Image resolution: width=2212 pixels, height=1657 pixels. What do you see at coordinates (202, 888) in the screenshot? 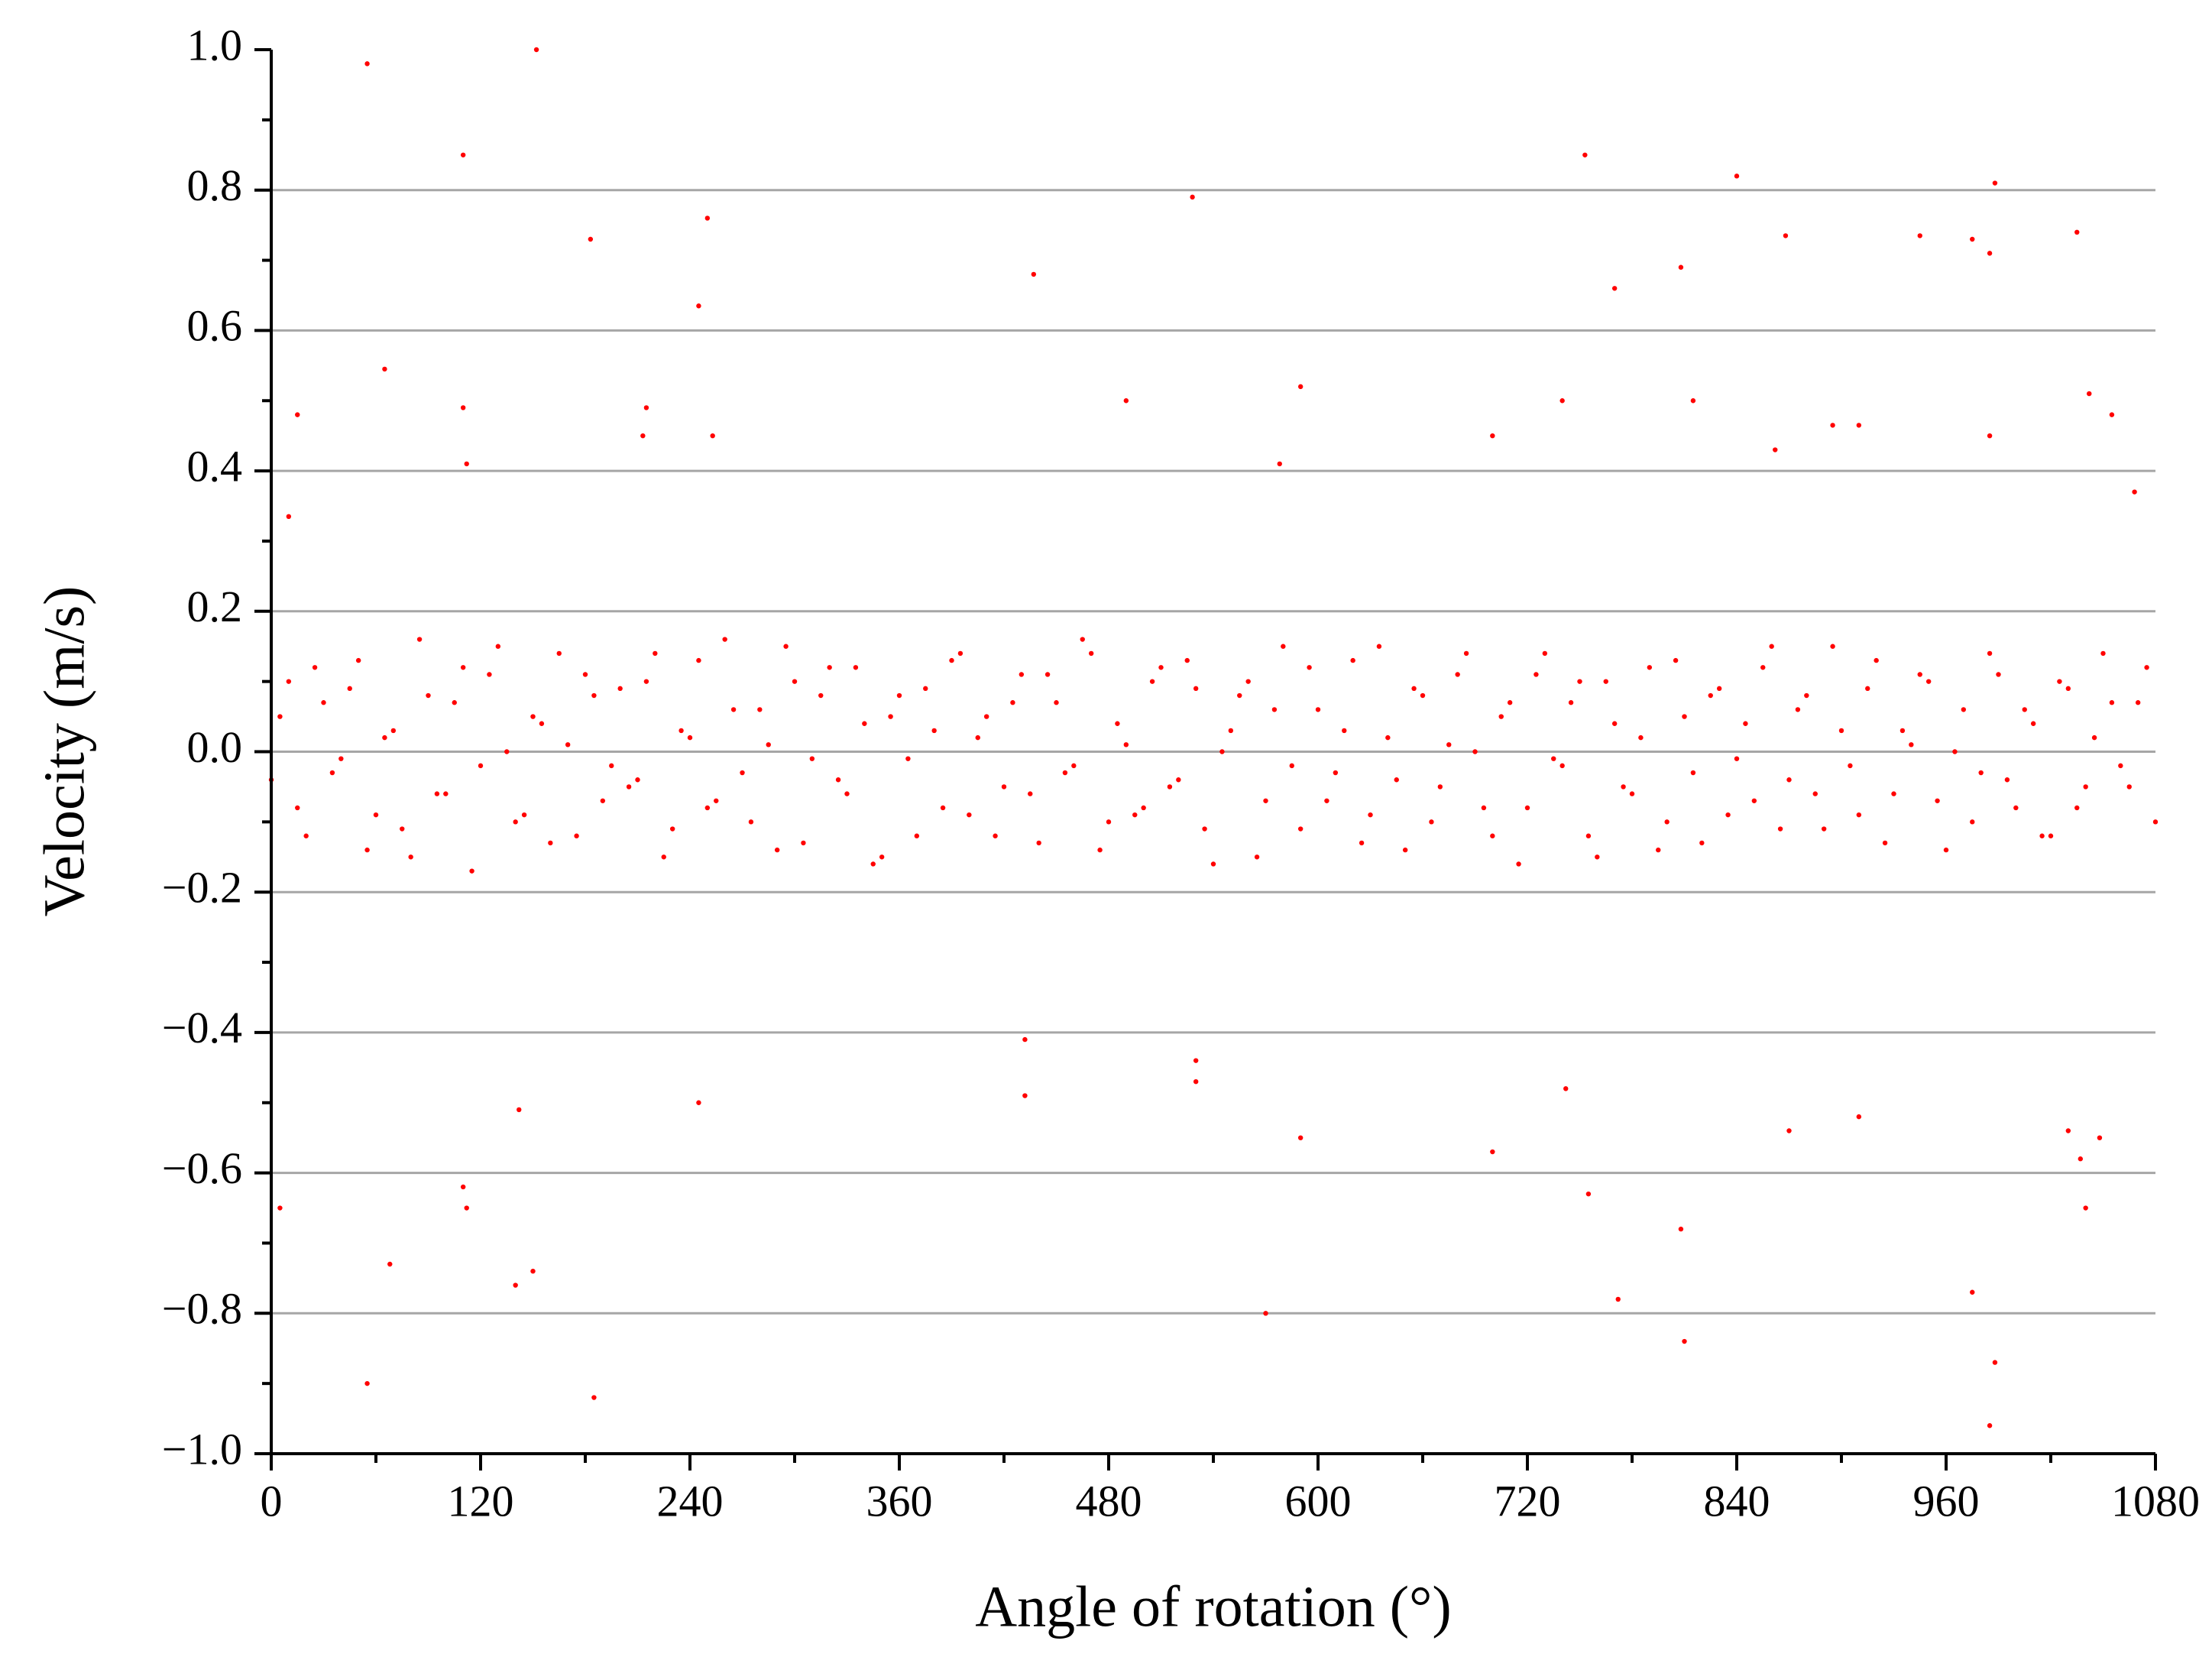
I see `y-tick-label: −0.2` at bounding box center [202, 888].